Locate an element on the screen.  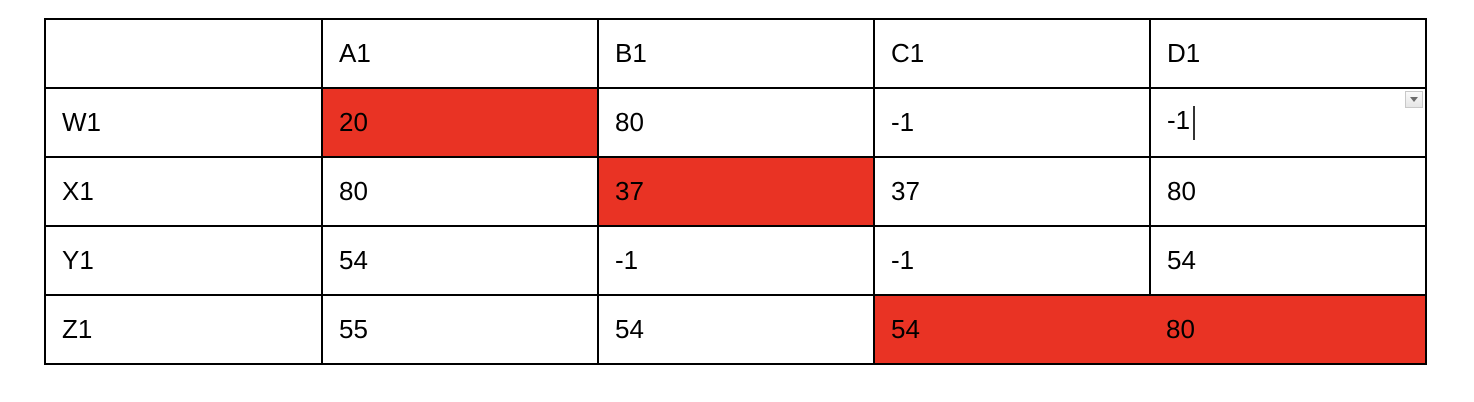
cell-w1-d1-value: -1 is located at coordinates (1179, 120).